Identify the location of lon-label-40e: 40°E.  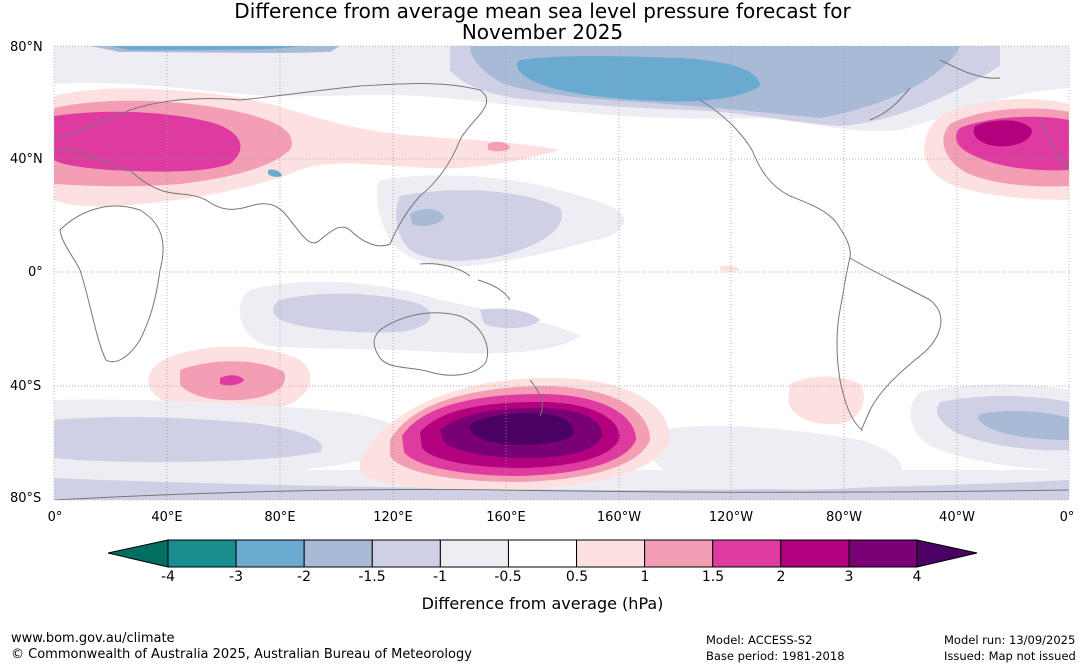
(167, 517).